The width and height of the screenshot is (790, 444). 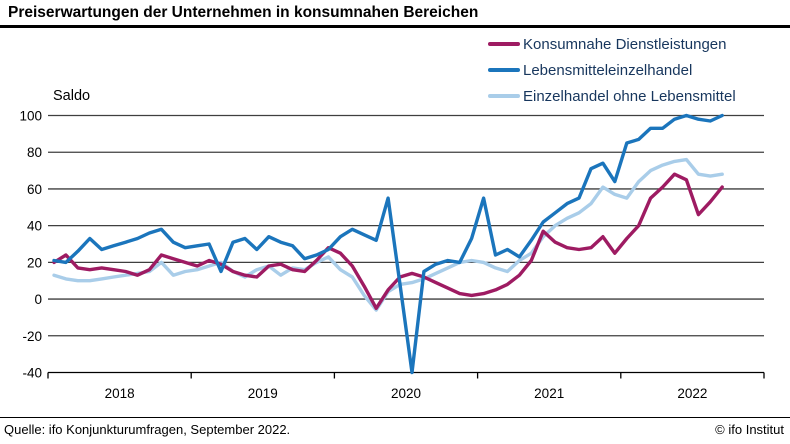 What do you see at coordinates (749, 429) in the screenshot?
I see `copyright-note: © ifo Institut` at bounding box center [749, 429].